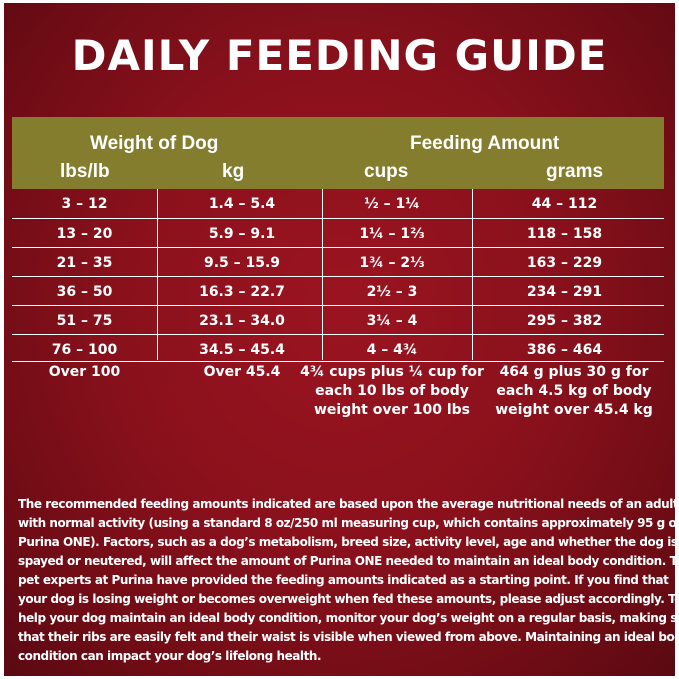 This screenshot has height=679, width=679. What do you see at coordinates (574, 410) in the screenshot?
I see `over-grams-line: weight over 45.4 kg` at bounding box center [574, 410].